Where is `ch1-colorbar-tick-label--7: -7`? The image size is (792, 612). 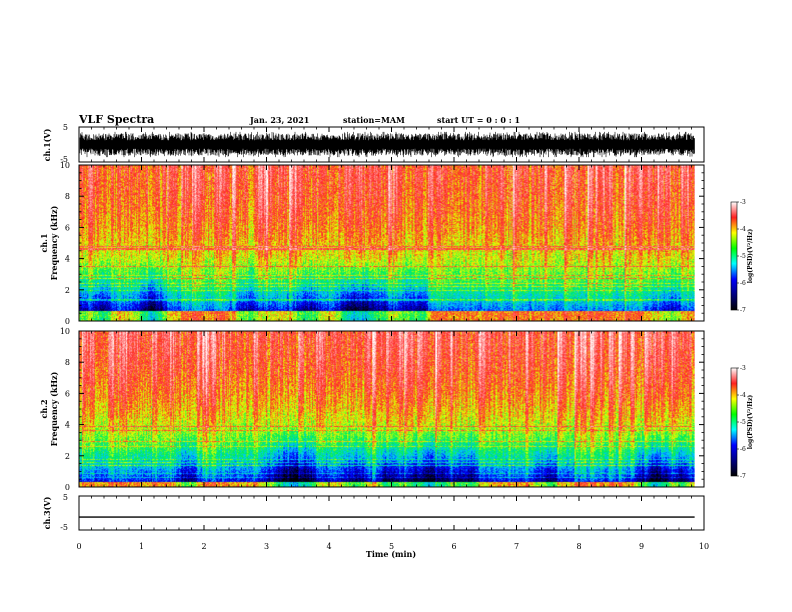 ch1-colorbar-tick-label--7: -7 is located at coordinates (743, 310).